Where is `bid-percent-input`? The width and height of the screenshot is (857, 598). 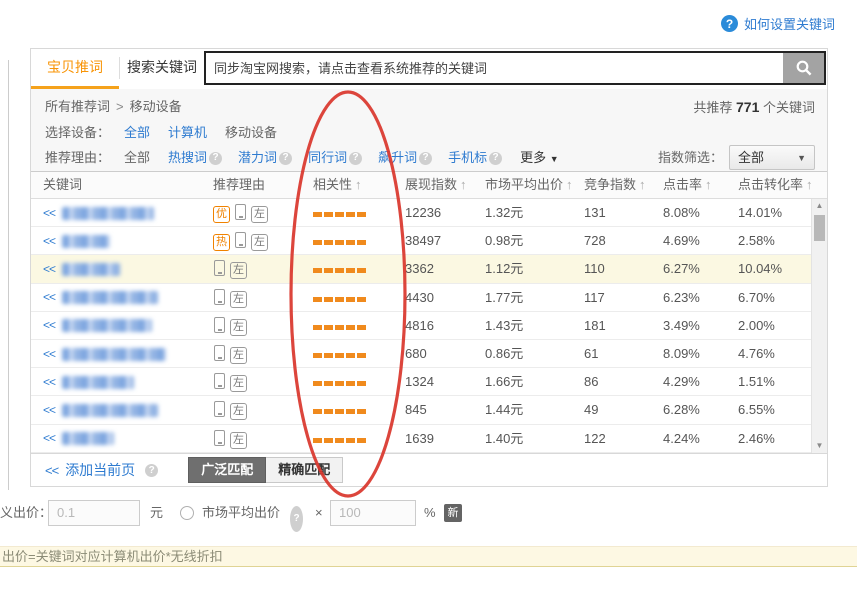 bid-percent-input is located at coordinates (373, 513).